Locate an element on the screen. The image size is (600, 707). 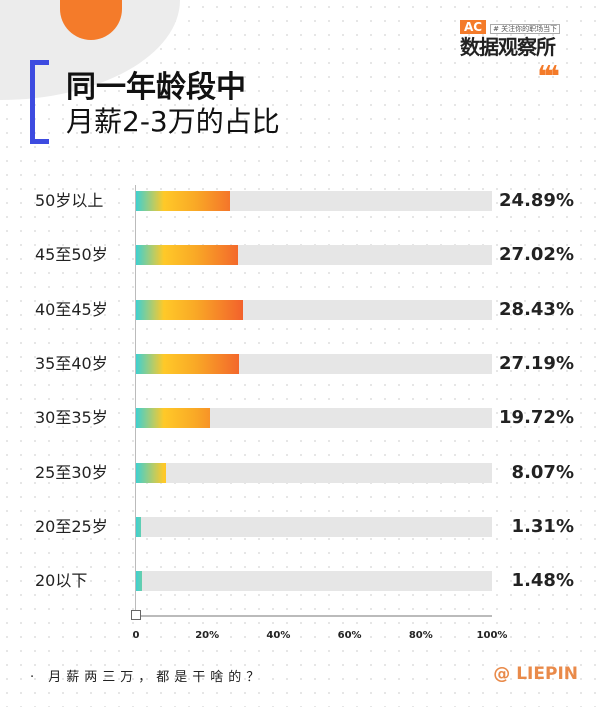
y-axis is located at coordinates (135, 400).